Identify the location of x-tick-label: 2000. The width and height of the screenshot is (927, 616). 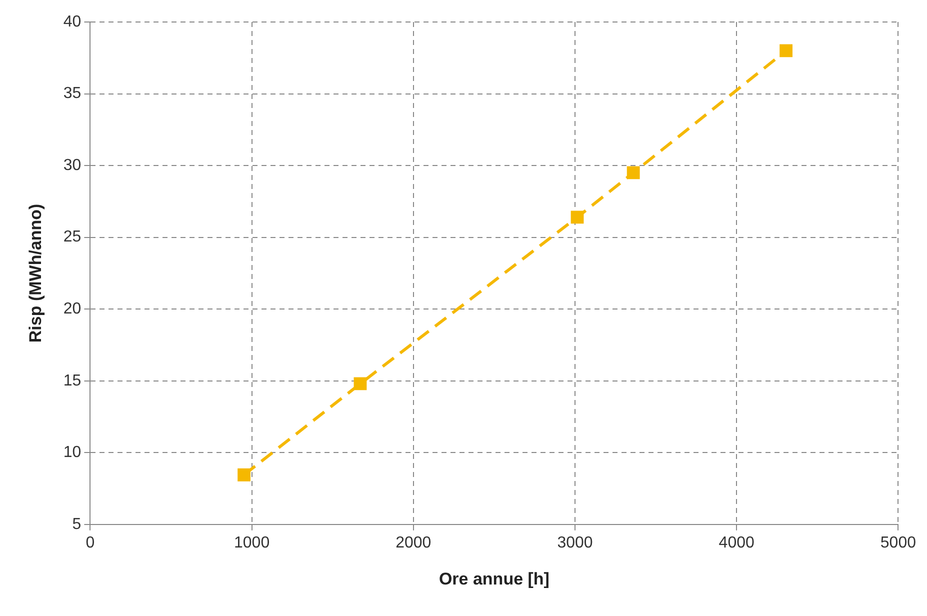
(414, 543).